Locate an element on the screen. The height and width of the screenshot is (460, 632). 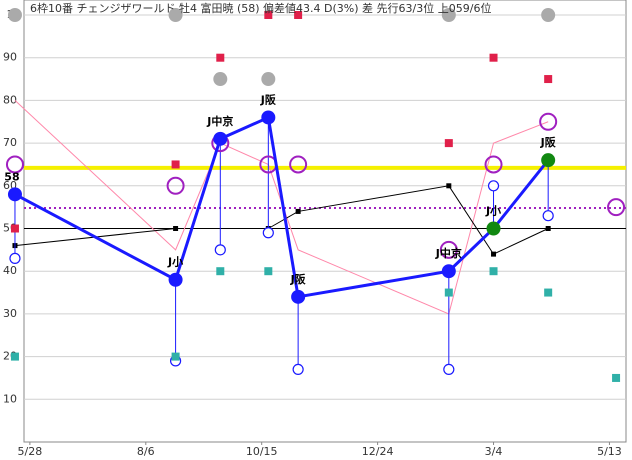
y-tick-label: 70 is located at coordinates (10, 142).